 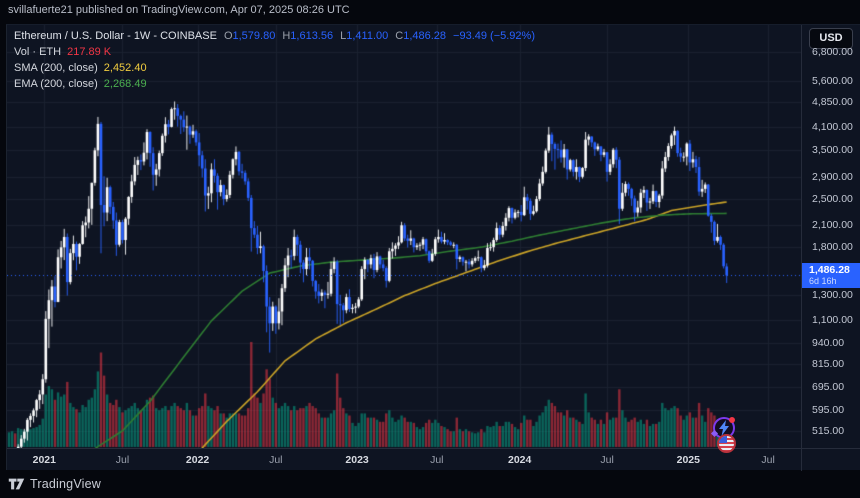 I want to click on time-tick-label: 2023, so click(x=357, y=460).